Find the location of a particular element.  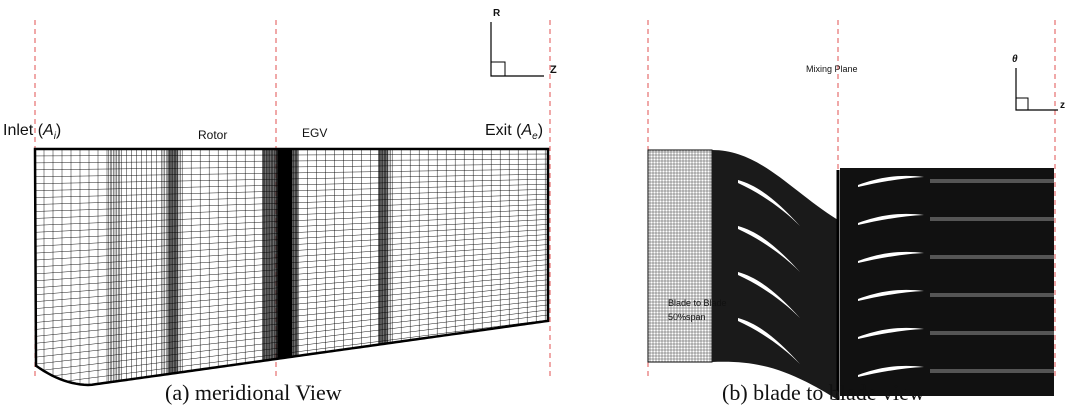

inlet-label: Inlet (Ai) is located at coordinates (32, 132).